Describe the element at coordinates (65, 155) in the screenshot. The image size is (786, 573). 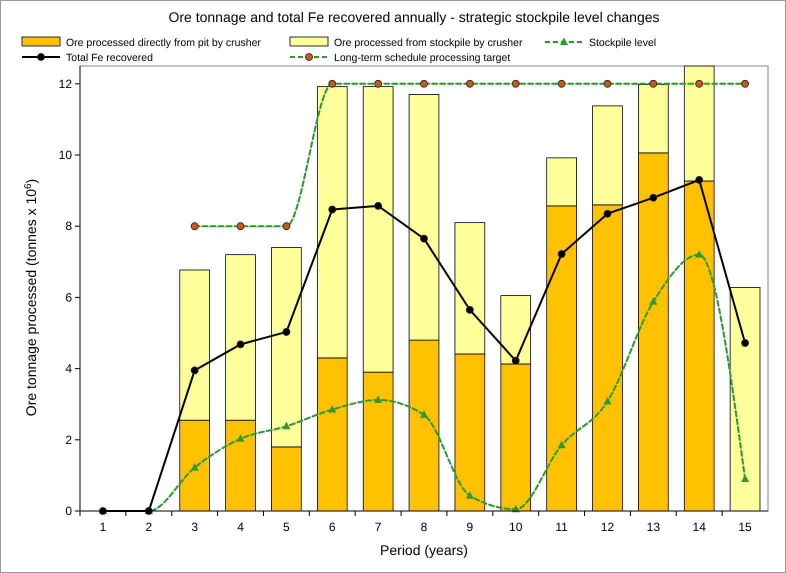
I see `y-tick-label: 10` at that location.